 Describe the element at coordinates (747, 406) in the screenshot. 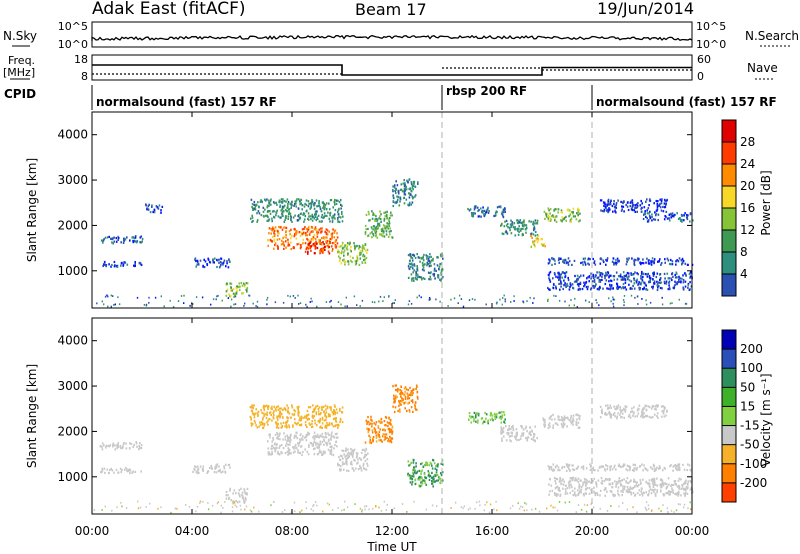

I see `velocity-cbar-label-3: 15` at that location.